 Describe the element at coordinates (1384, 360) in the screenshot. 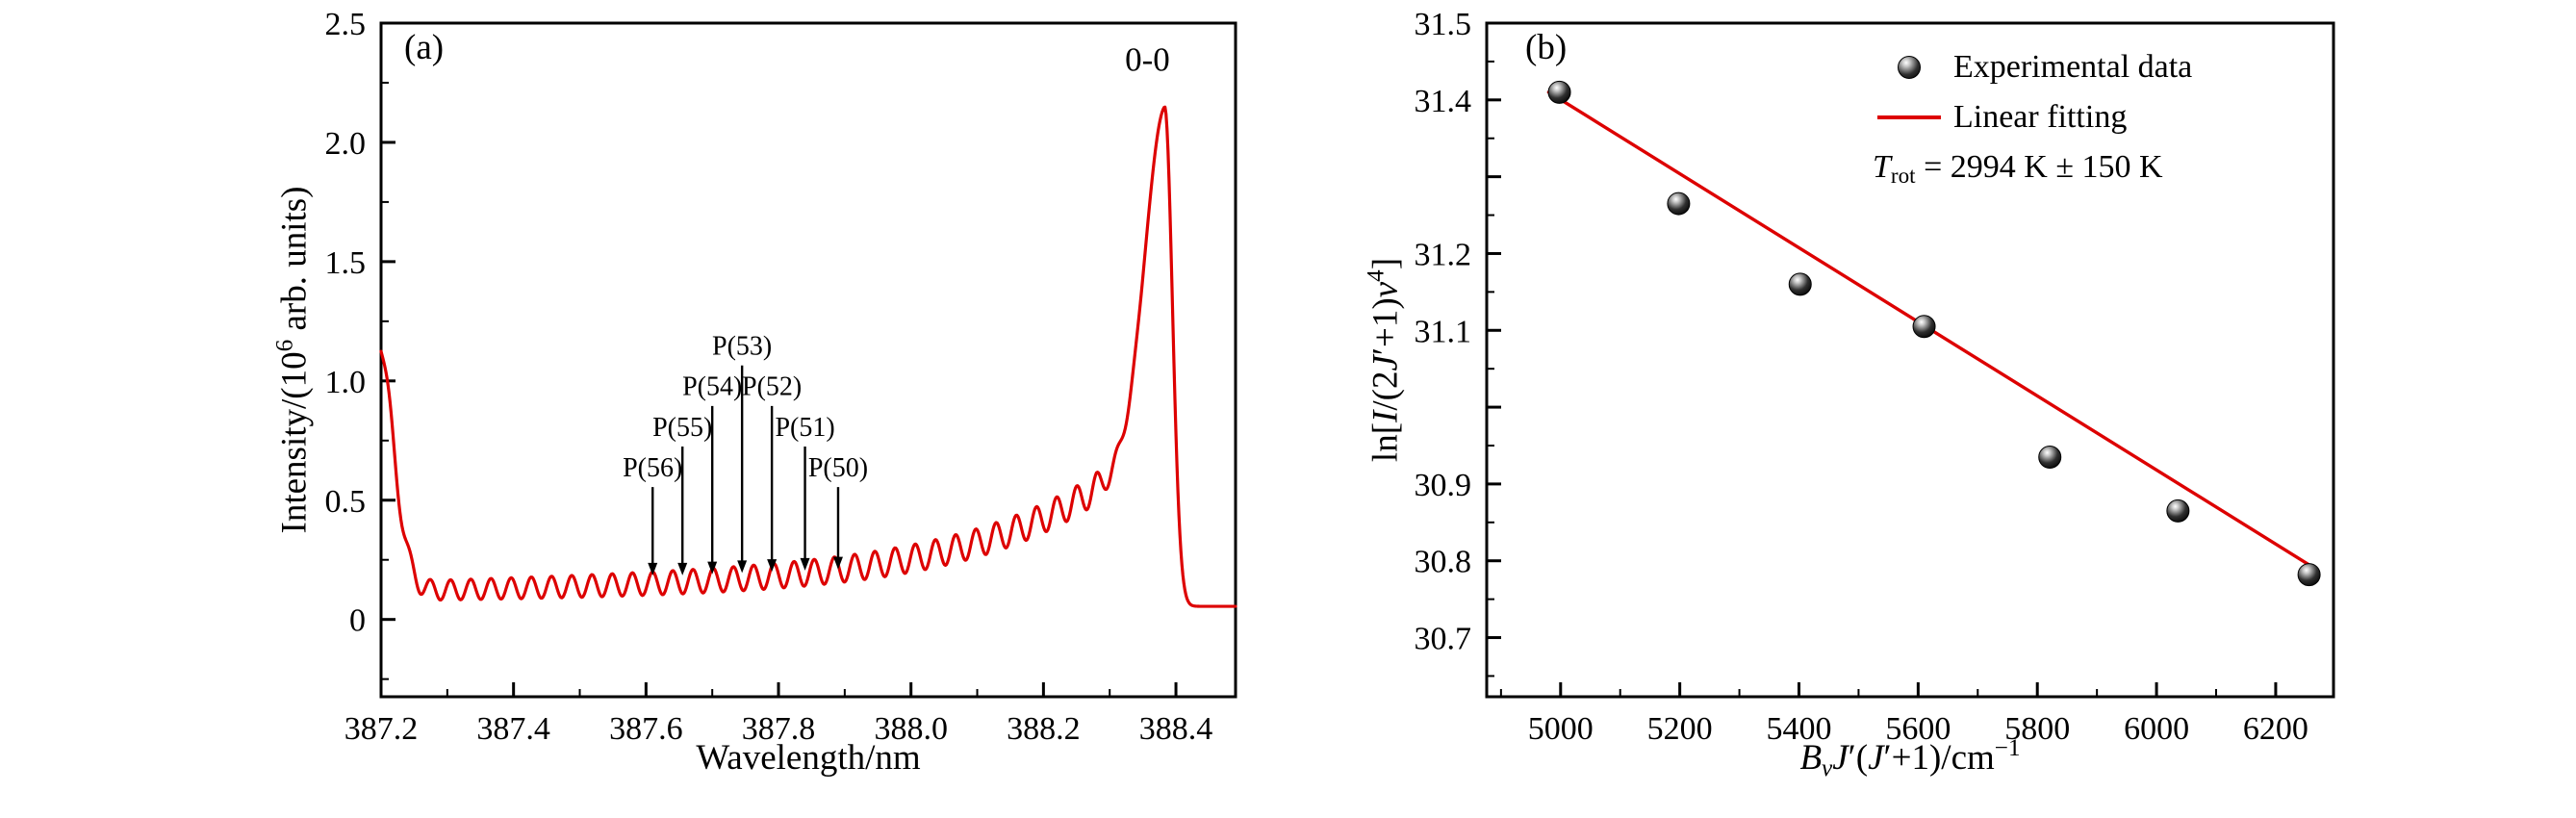

I see `y-axis-title-b: ln[I/(2J′+1)ν4]` at that location.